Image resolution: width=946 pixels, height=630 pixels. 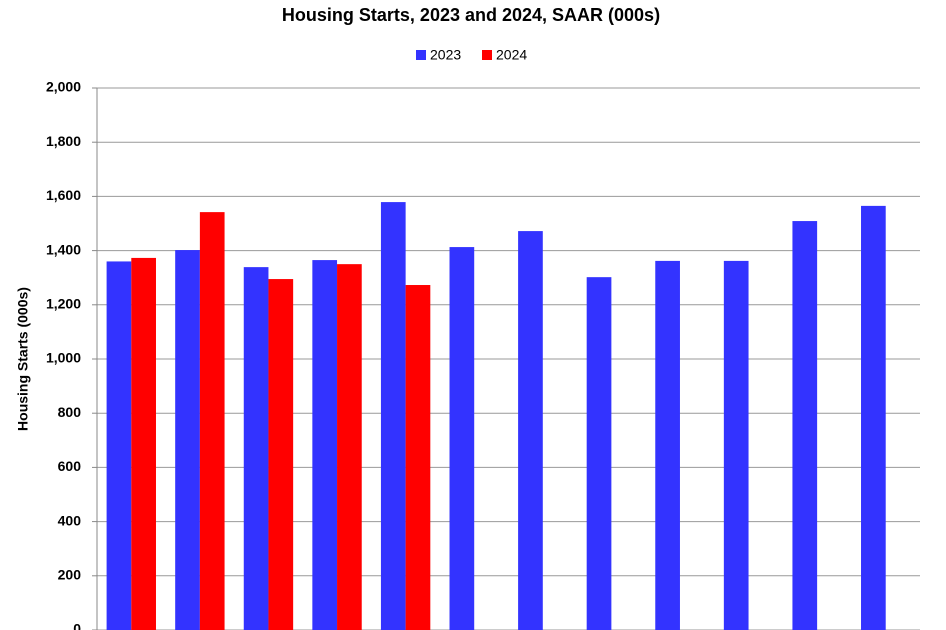 I want to click on y-tick-label: 1,600, so click(x=63, y=195).